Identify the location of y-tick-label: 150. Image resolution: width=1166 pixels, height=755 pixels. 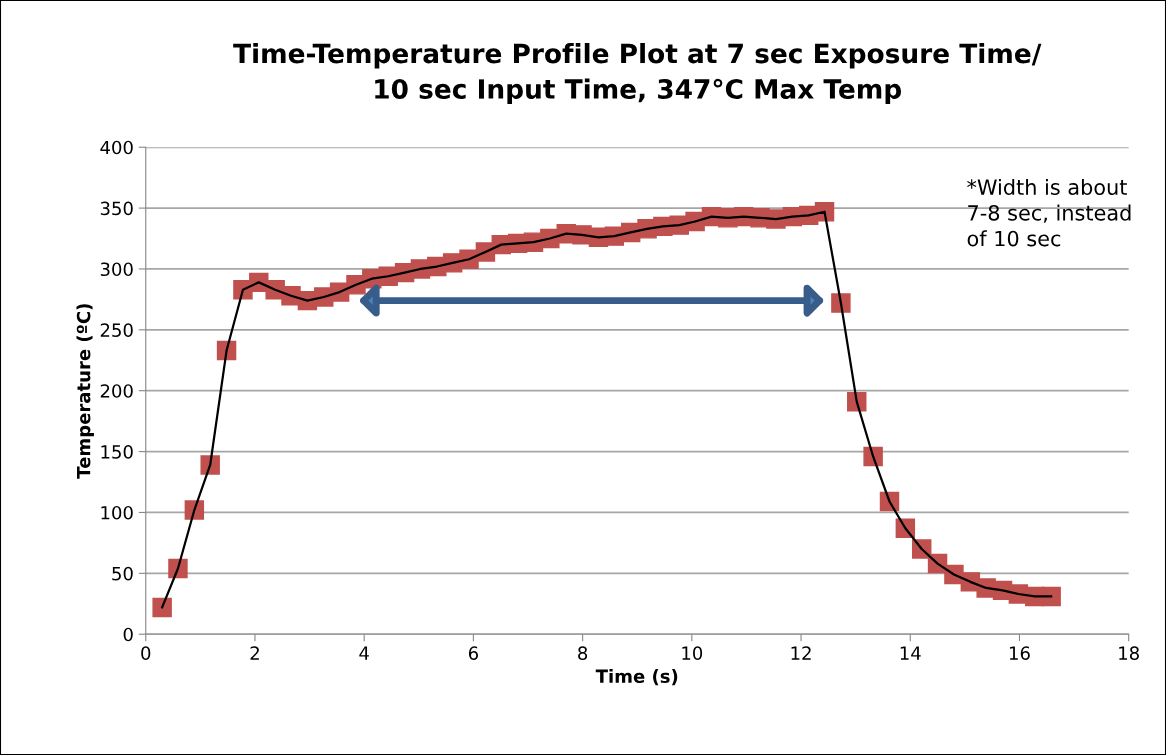
(117, 452).